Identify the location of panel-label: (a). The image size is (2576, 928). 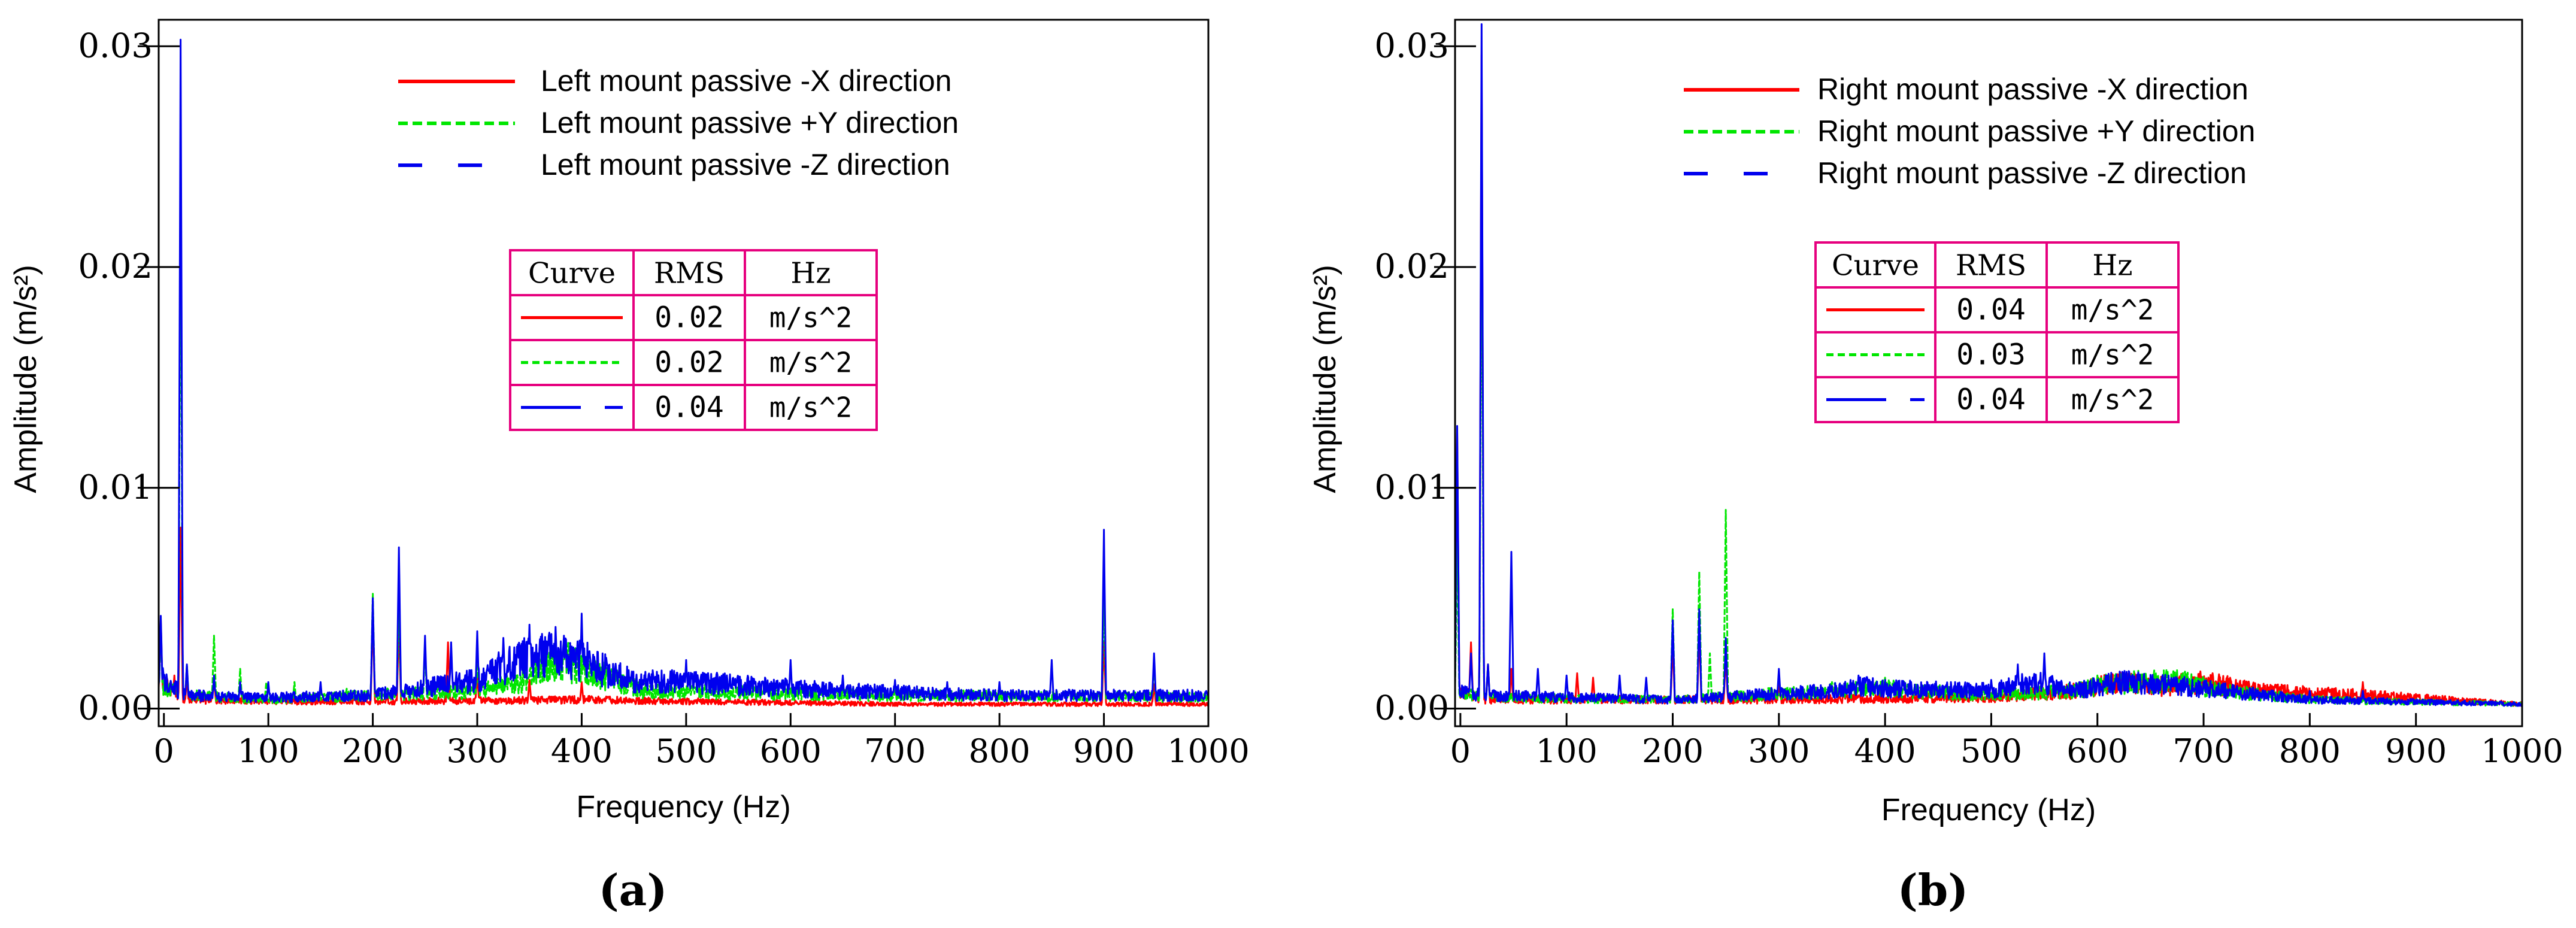
(633, 890).